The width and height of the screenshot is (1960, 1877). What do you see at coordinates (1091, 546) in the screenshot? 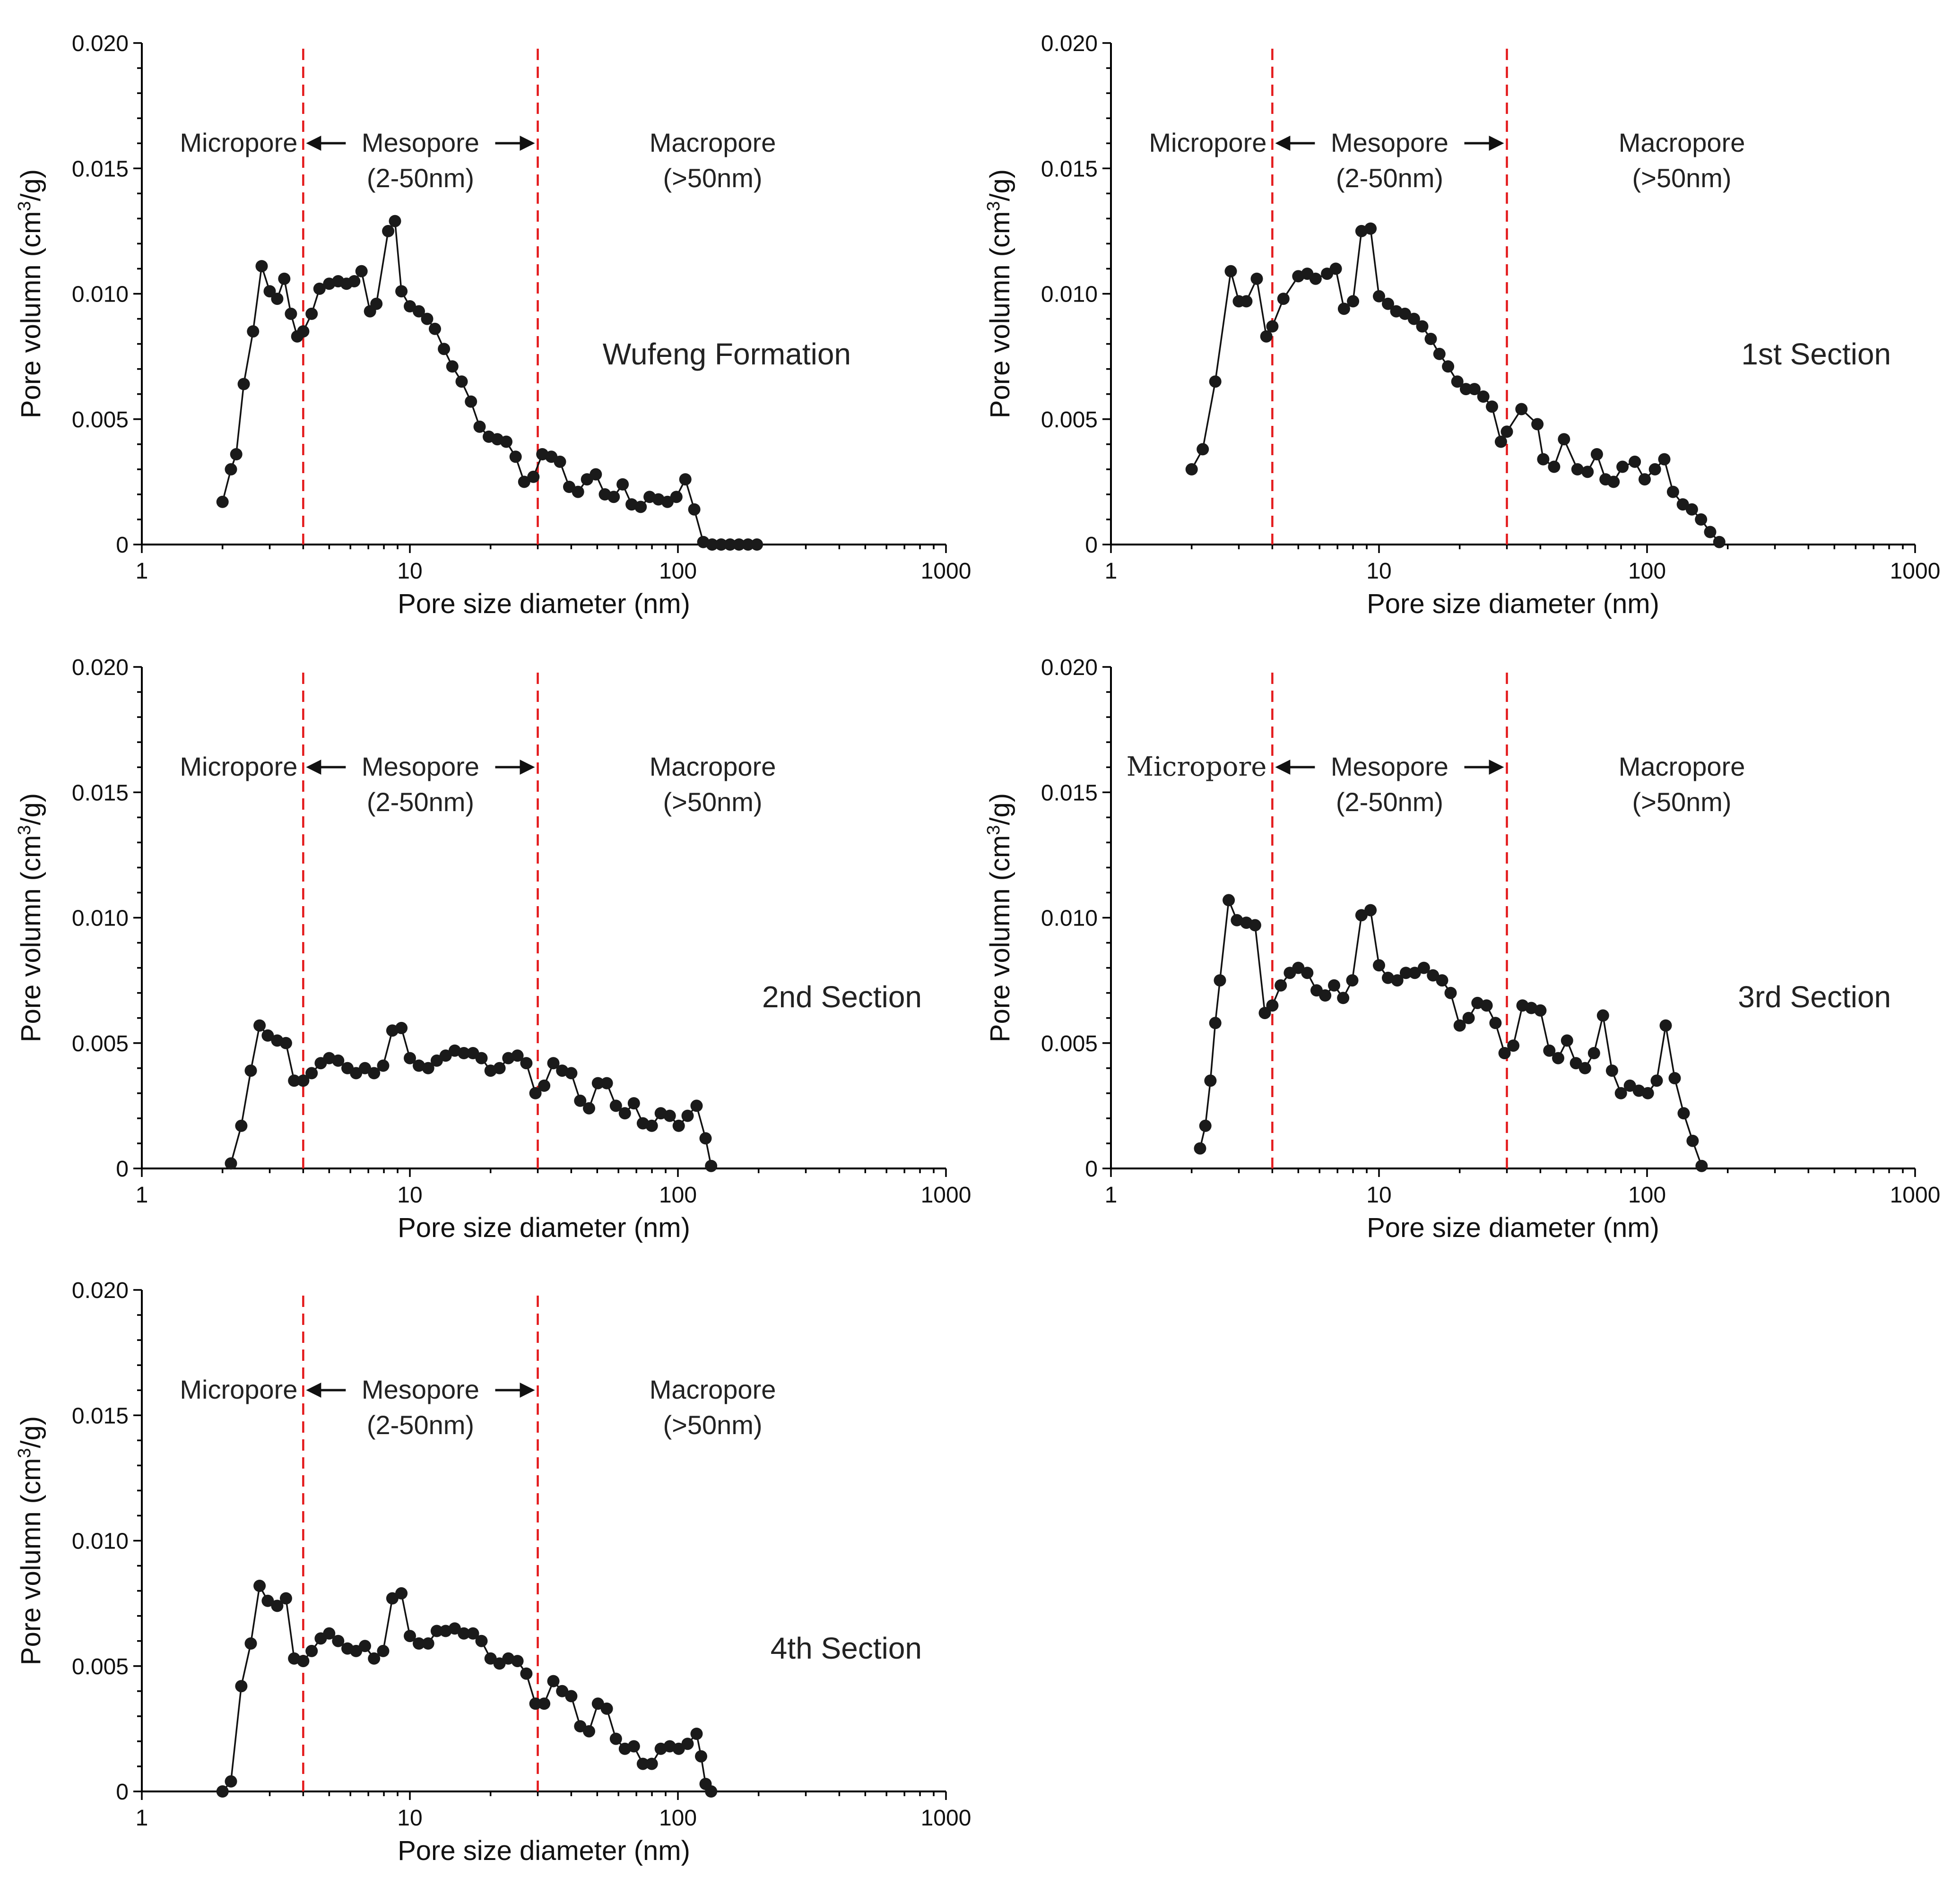
I see `y-tick-label: 0` at bounding box center [1091, 546].